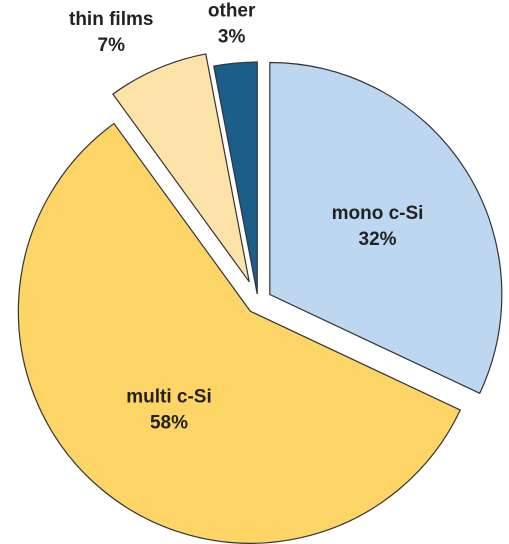  What do you see at coordinates (378, 239) in the screenshot?
I see `slice-value: 32%` at bounding box center [378, 239].